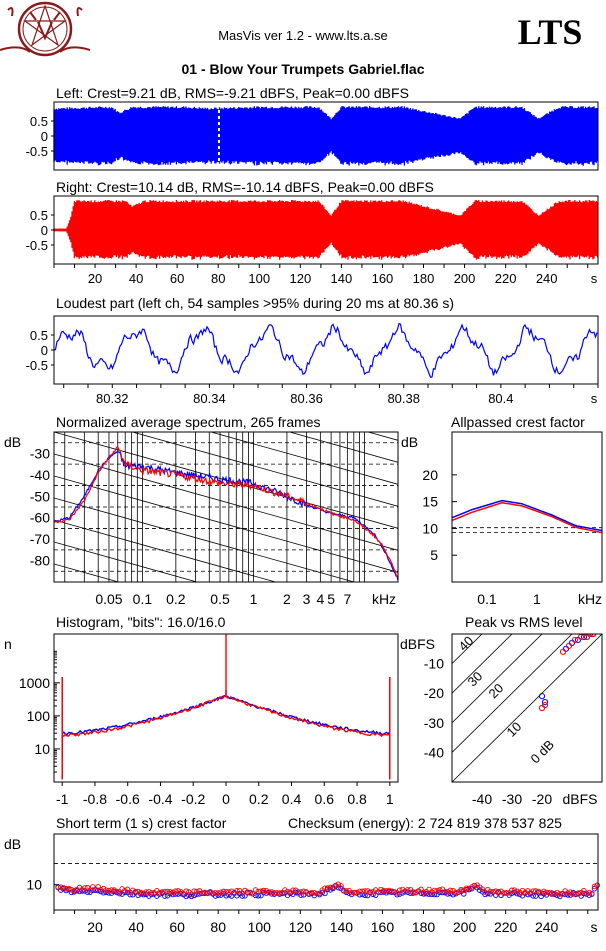 The height and width of the screenshot is (951, 606). What do you see at coordinates (417, 644) in the screenshot?
I see `y-axis-label: dBFS` at bounding box center [417, 644].